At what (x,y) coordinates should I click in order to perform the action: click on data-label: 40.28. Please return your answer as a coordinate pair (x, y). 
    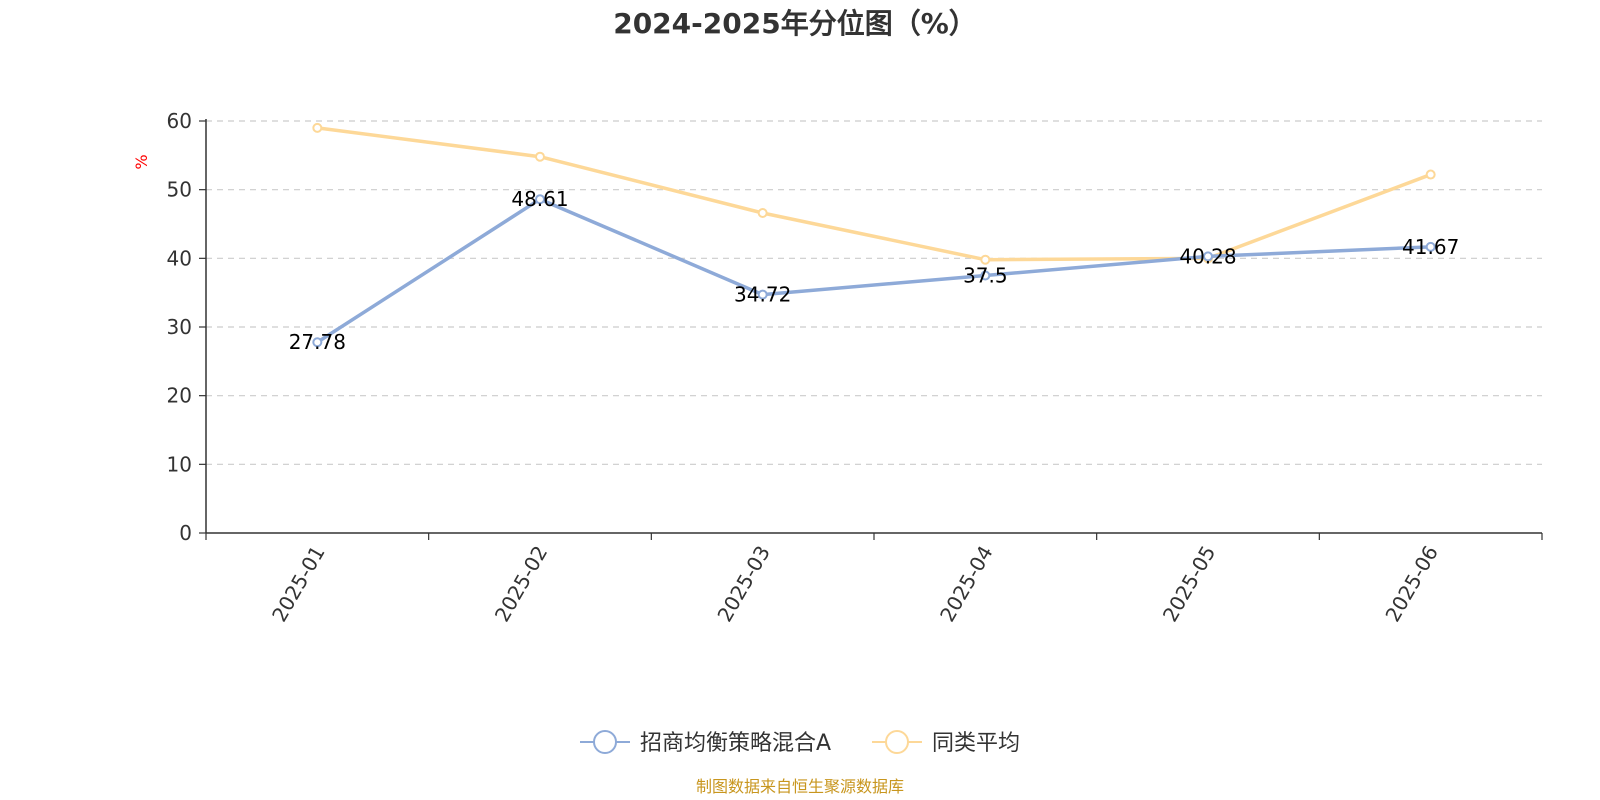
    Looking at the image, I should click on (1207, 256).